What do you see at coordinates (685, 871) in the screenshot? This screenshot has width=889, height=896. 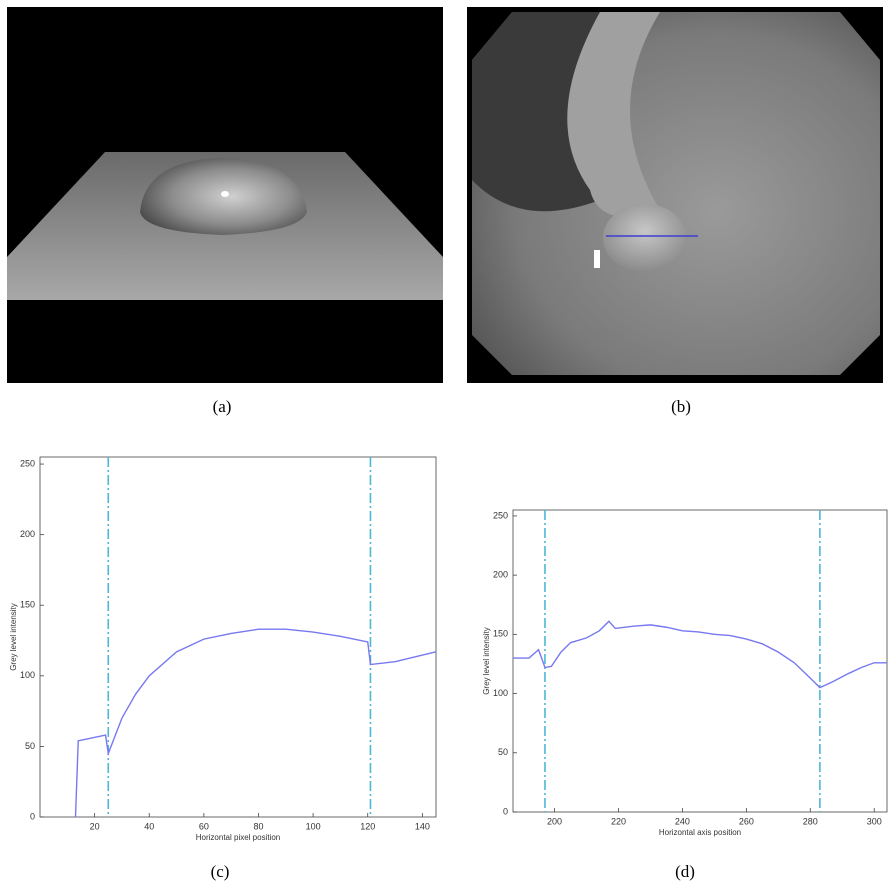 I see `caption: (d)` at bounding box center [685, 871].